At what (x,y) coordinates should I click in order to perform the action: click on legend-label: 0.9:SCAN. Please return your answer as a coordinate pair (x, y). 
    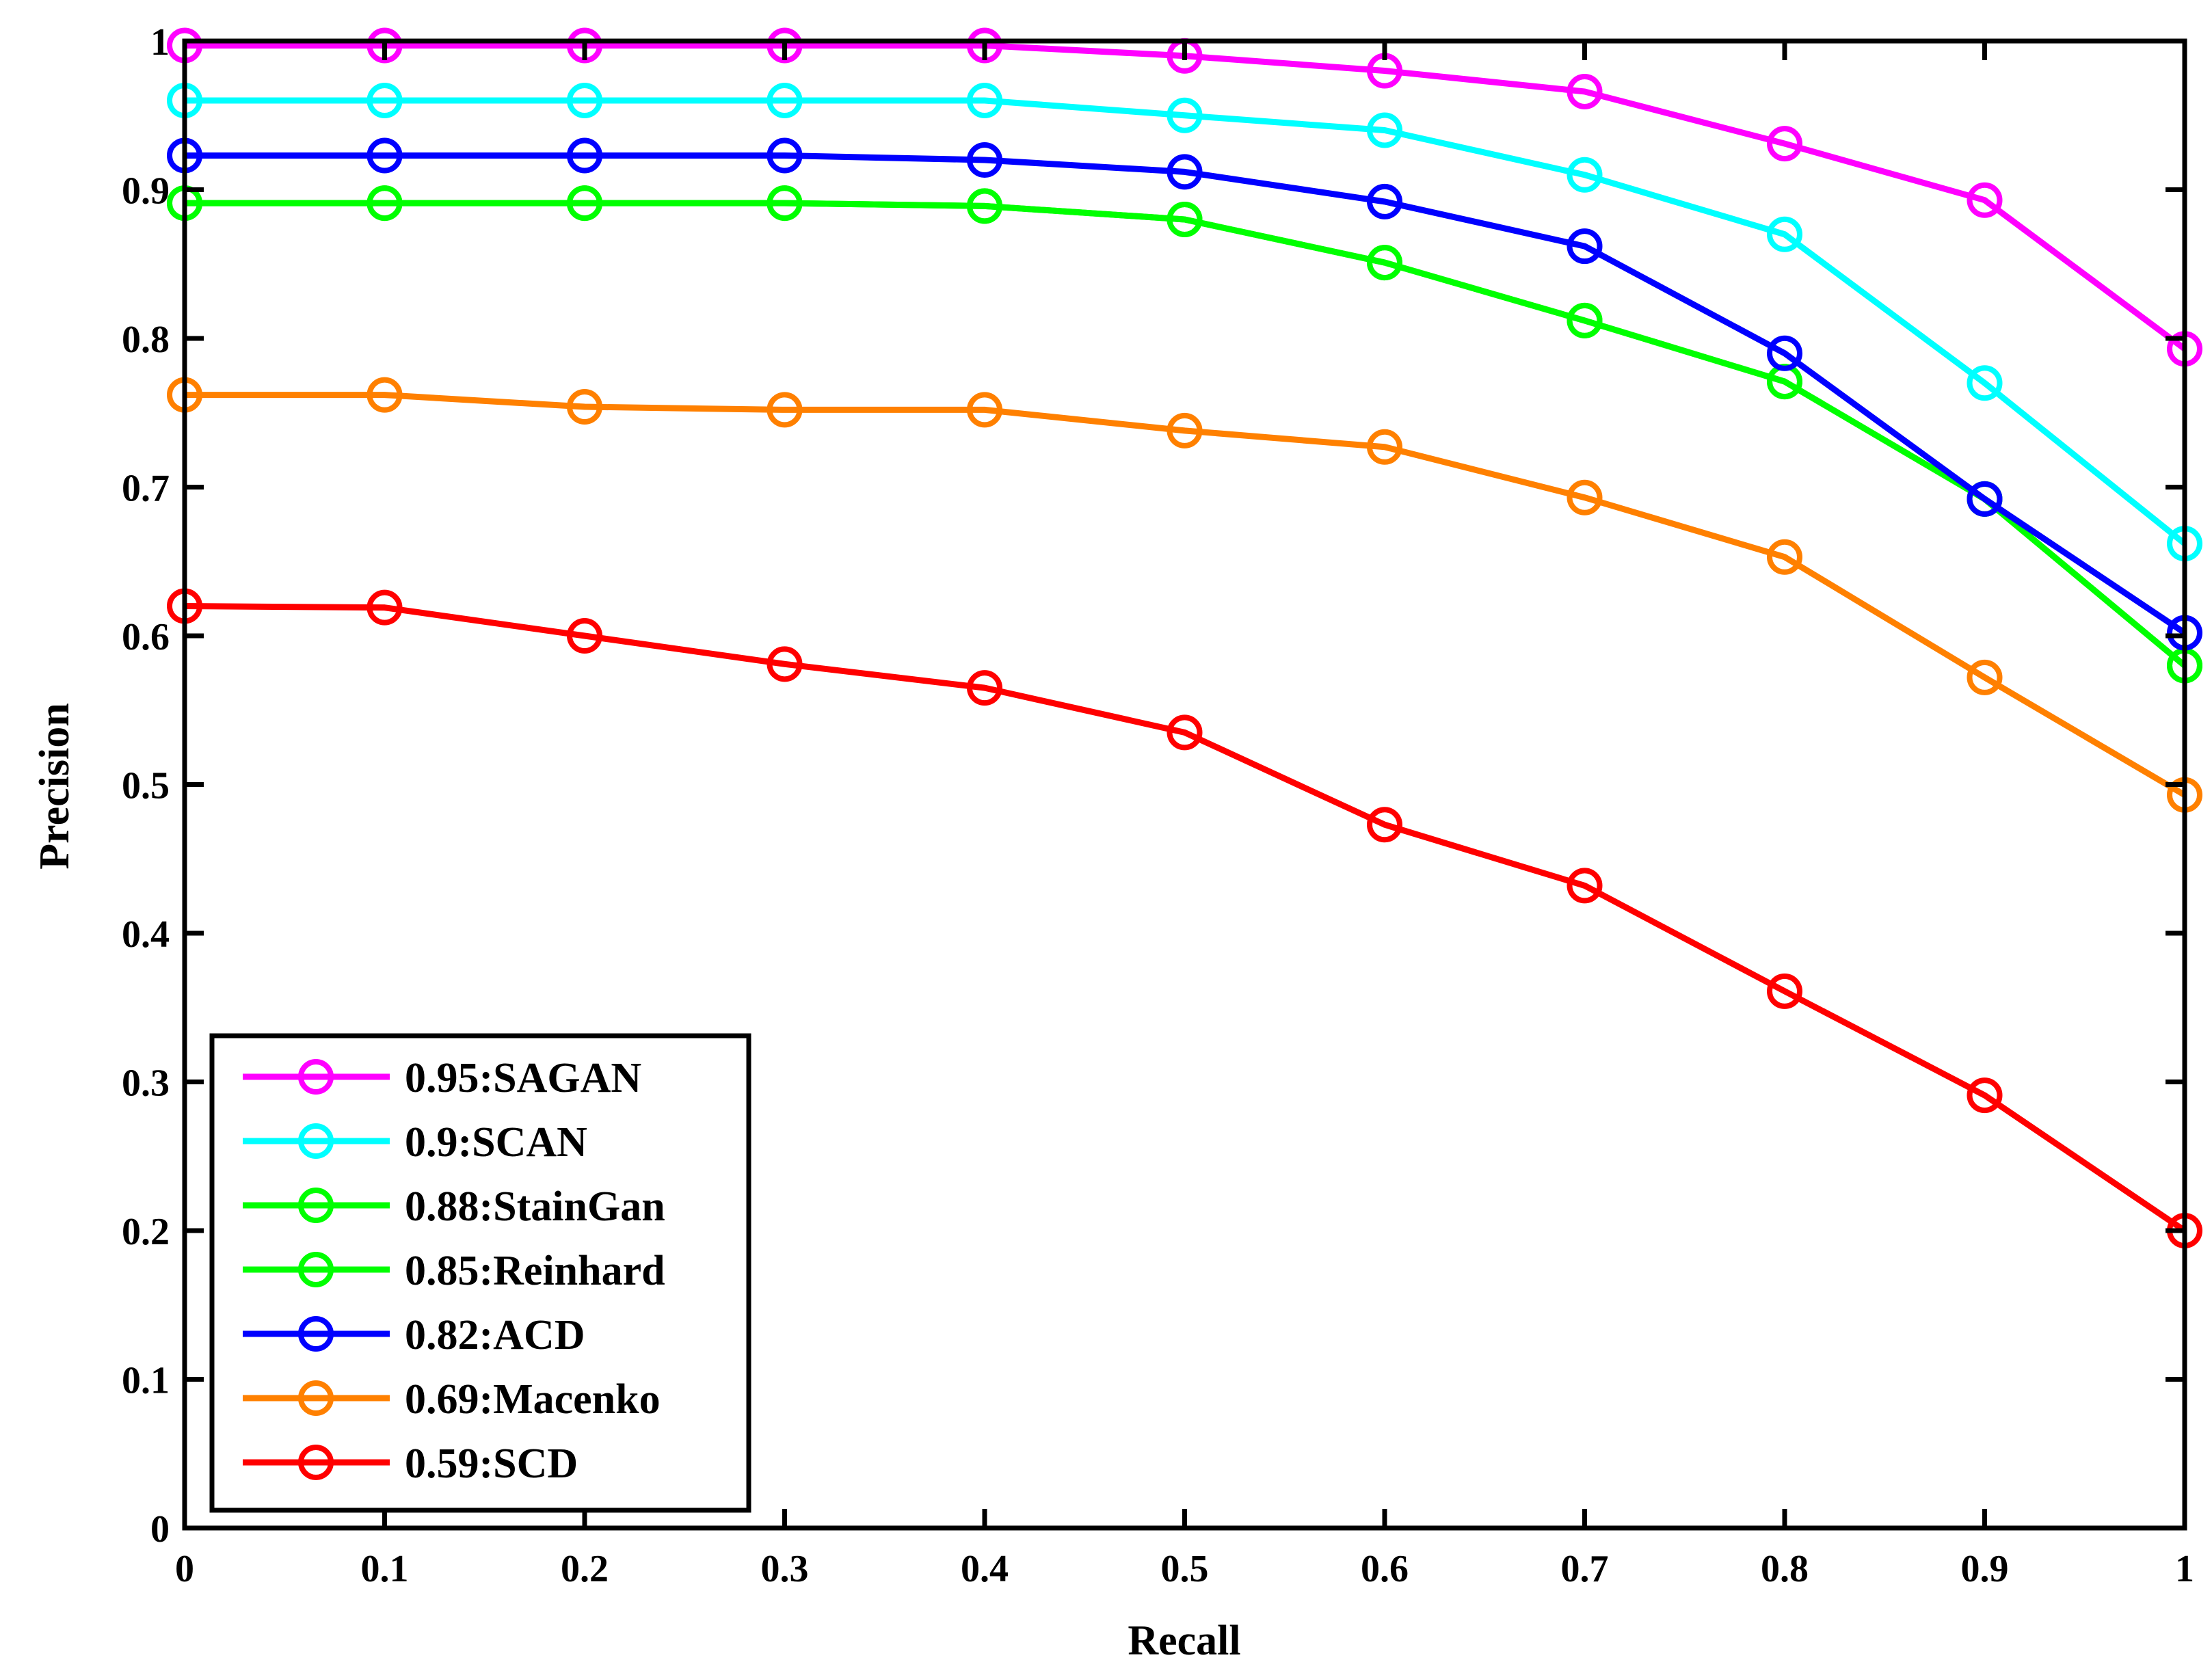
    Looking at the image, I should click on (496, 1142).